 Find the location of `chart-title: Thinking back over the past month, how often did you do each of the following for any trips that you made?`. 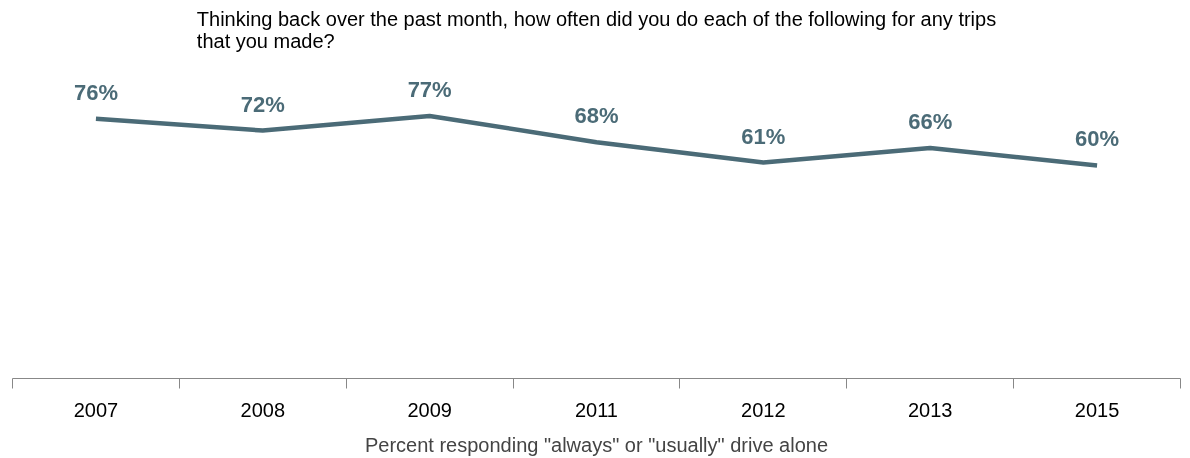

chart-title: Thinking back over the past month, how often did you do each of the following for any trips that you made? is located at coordinates (596, 29).